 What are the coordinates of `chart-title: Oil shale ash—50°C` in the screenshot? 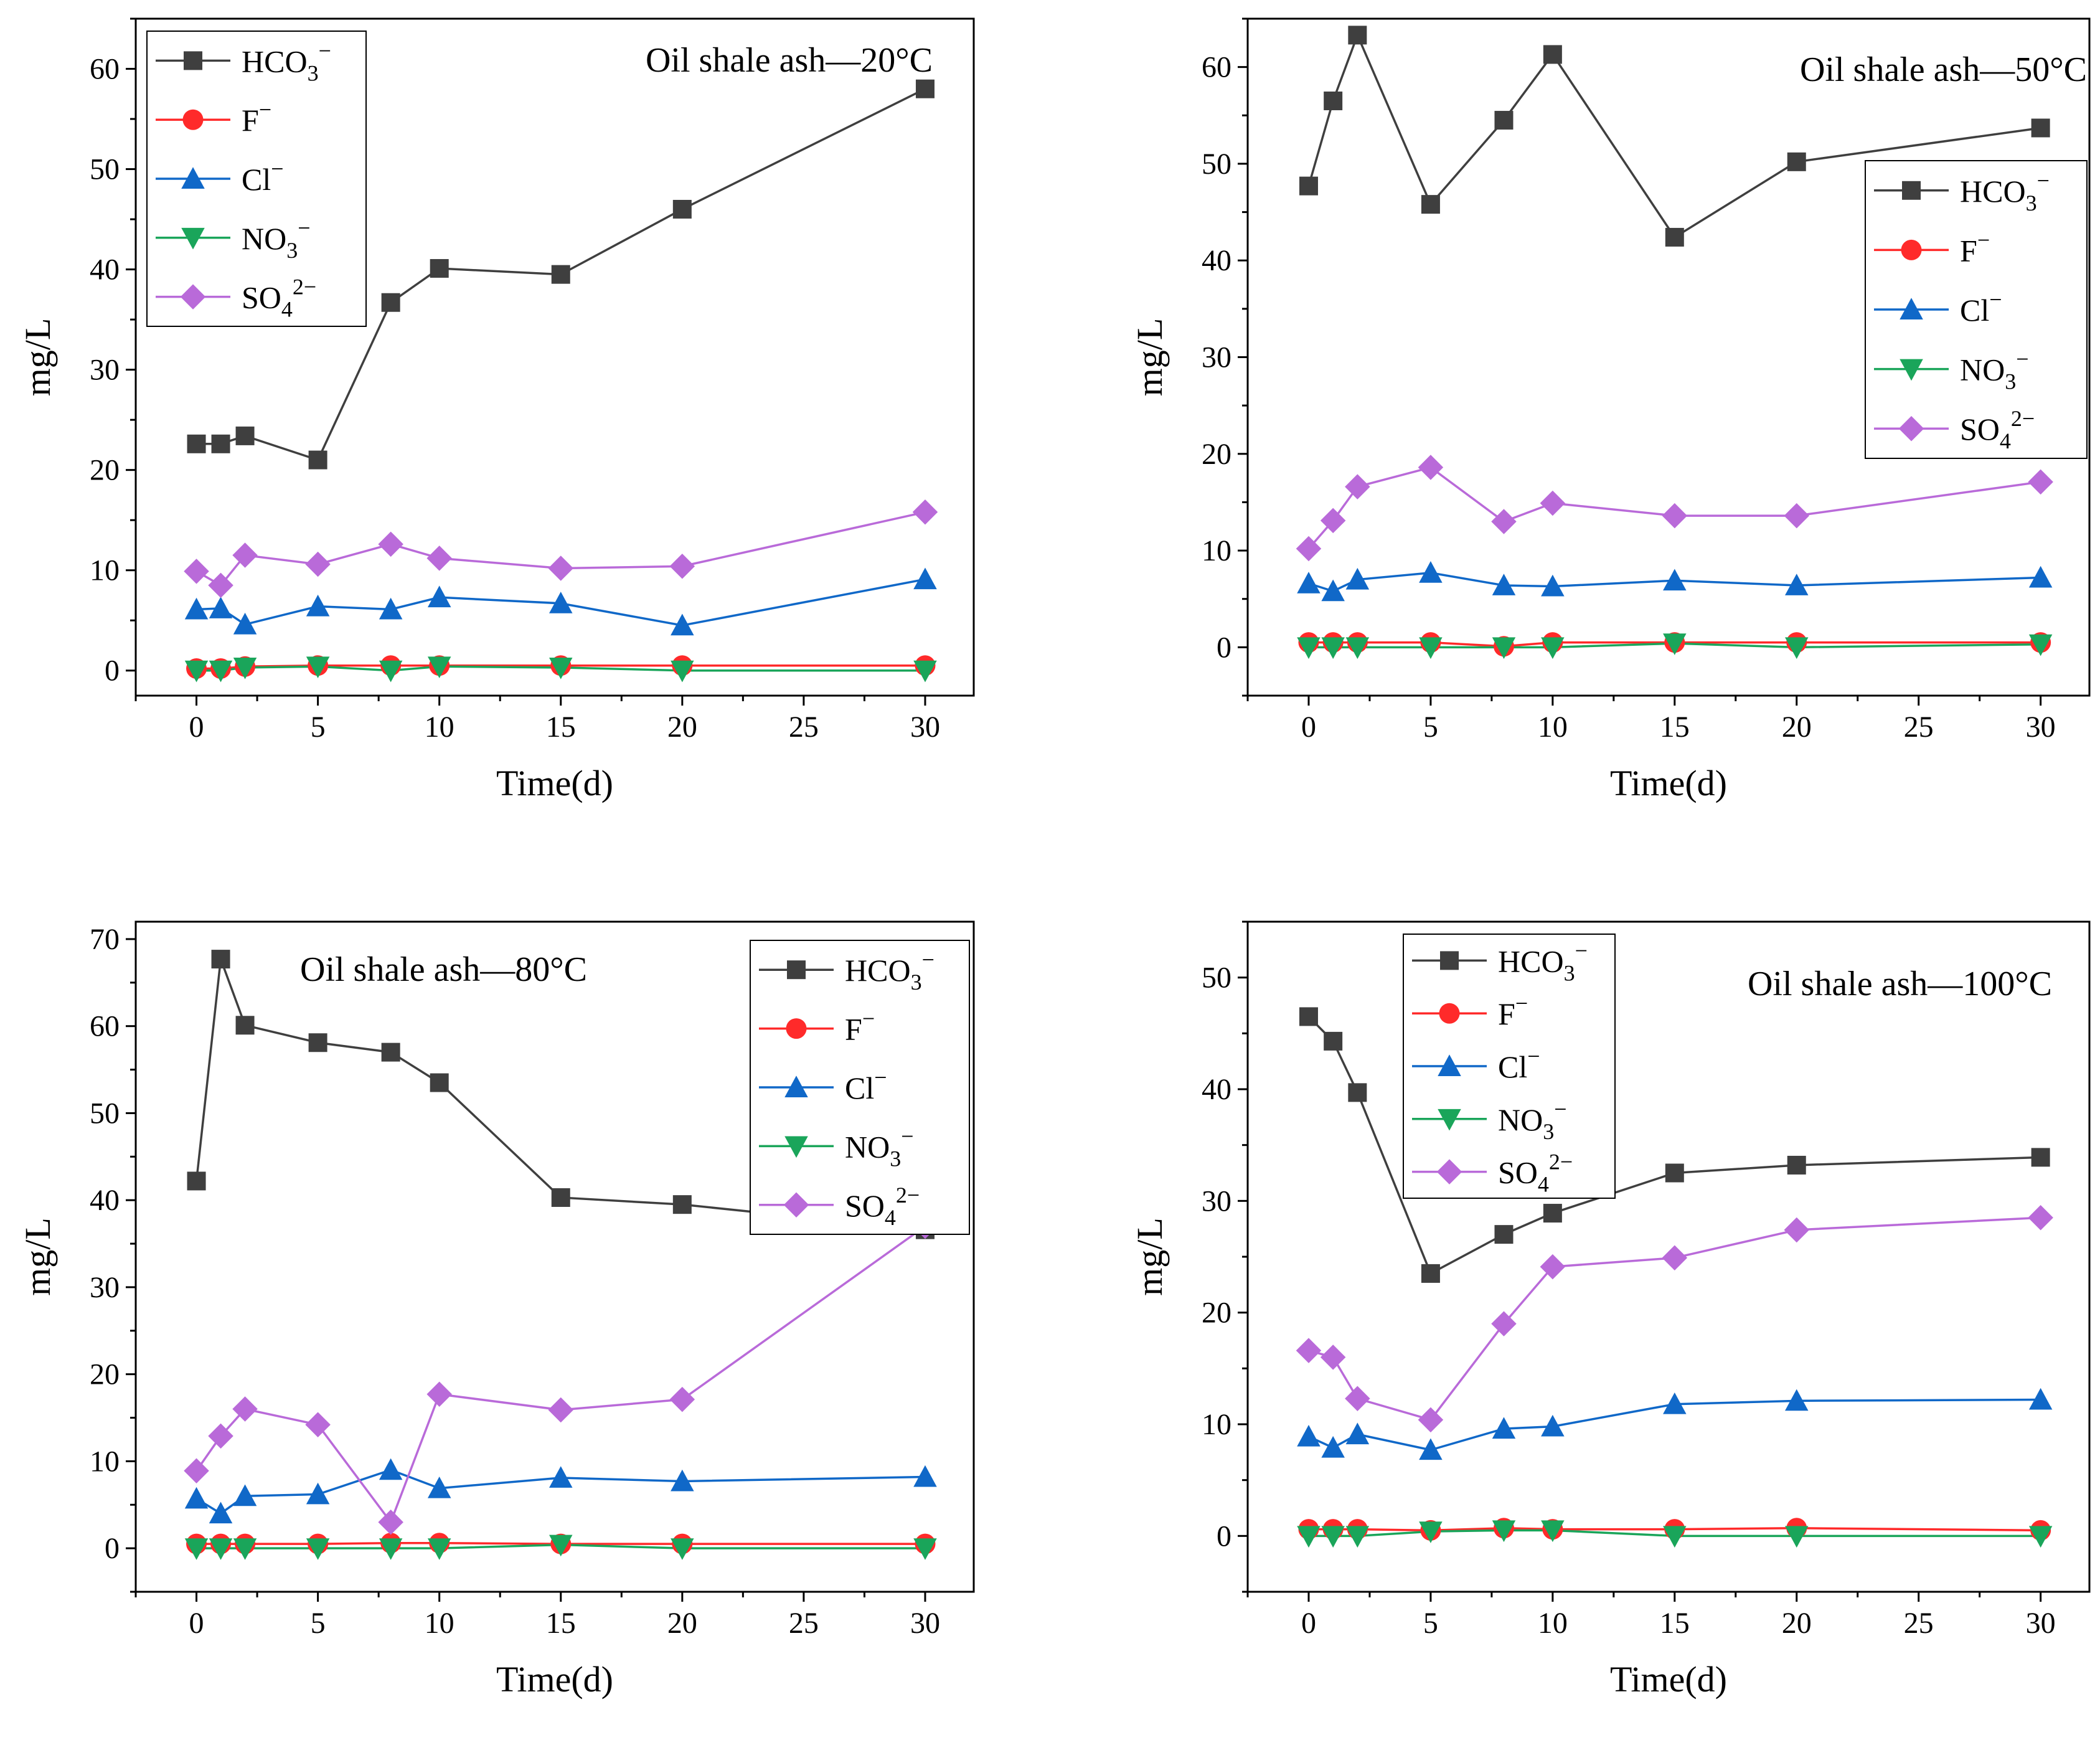 It's located at (1943, 69).